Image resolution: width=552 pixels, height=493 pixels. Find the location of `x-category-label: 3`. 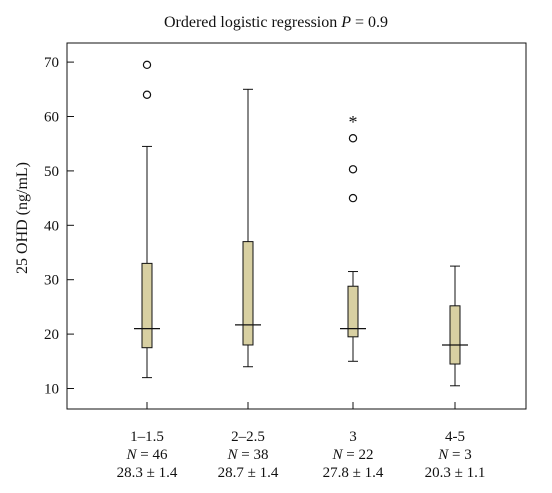

x-category-label: 3 is located at coordinates (353, 437).